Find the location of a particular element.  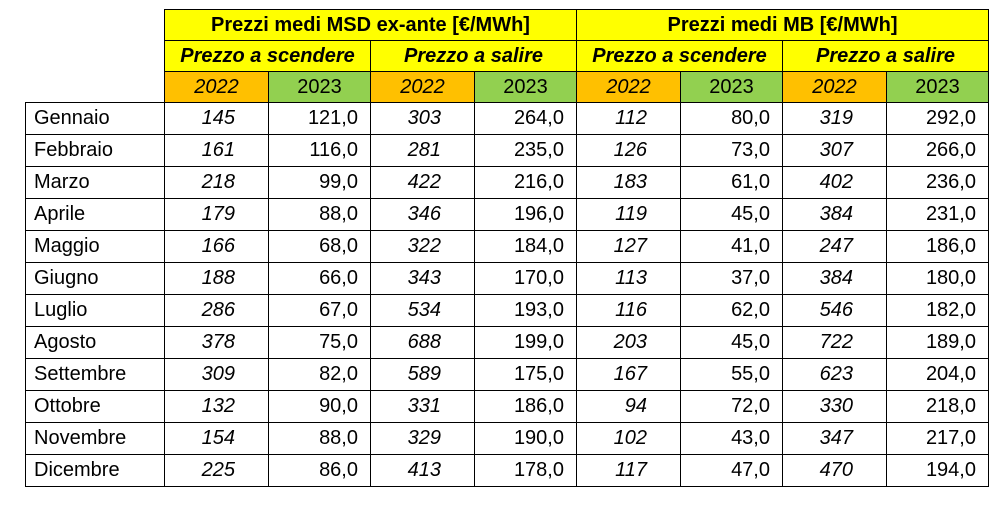

table-row: Novembre 154 88,0 329 190,0 102 43,0 347 217,0 is located at coordinates (507, 438).